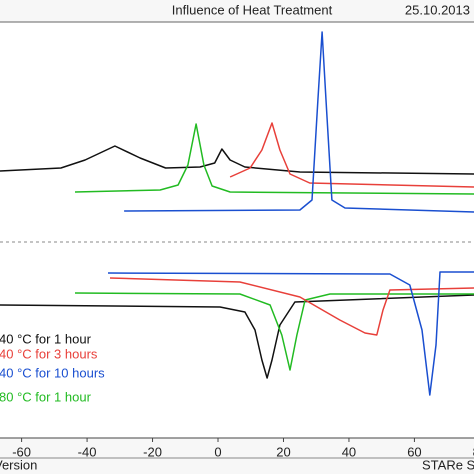  What do you see at coordinates (152, 451) in the screenshot?
I see `x-tick-label: -20` at bounding box center [152, 451].